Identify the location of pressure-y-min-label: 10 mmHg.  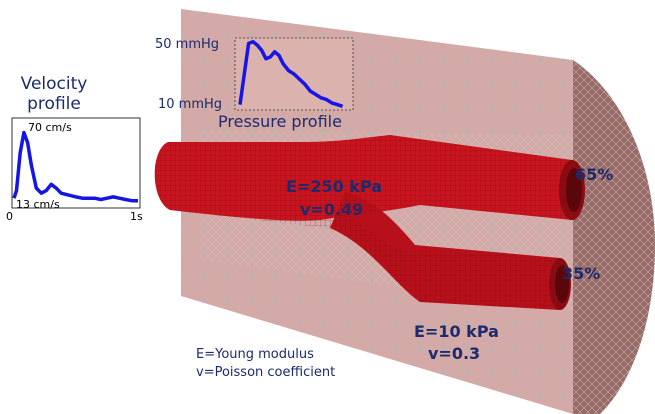
(190, 104).